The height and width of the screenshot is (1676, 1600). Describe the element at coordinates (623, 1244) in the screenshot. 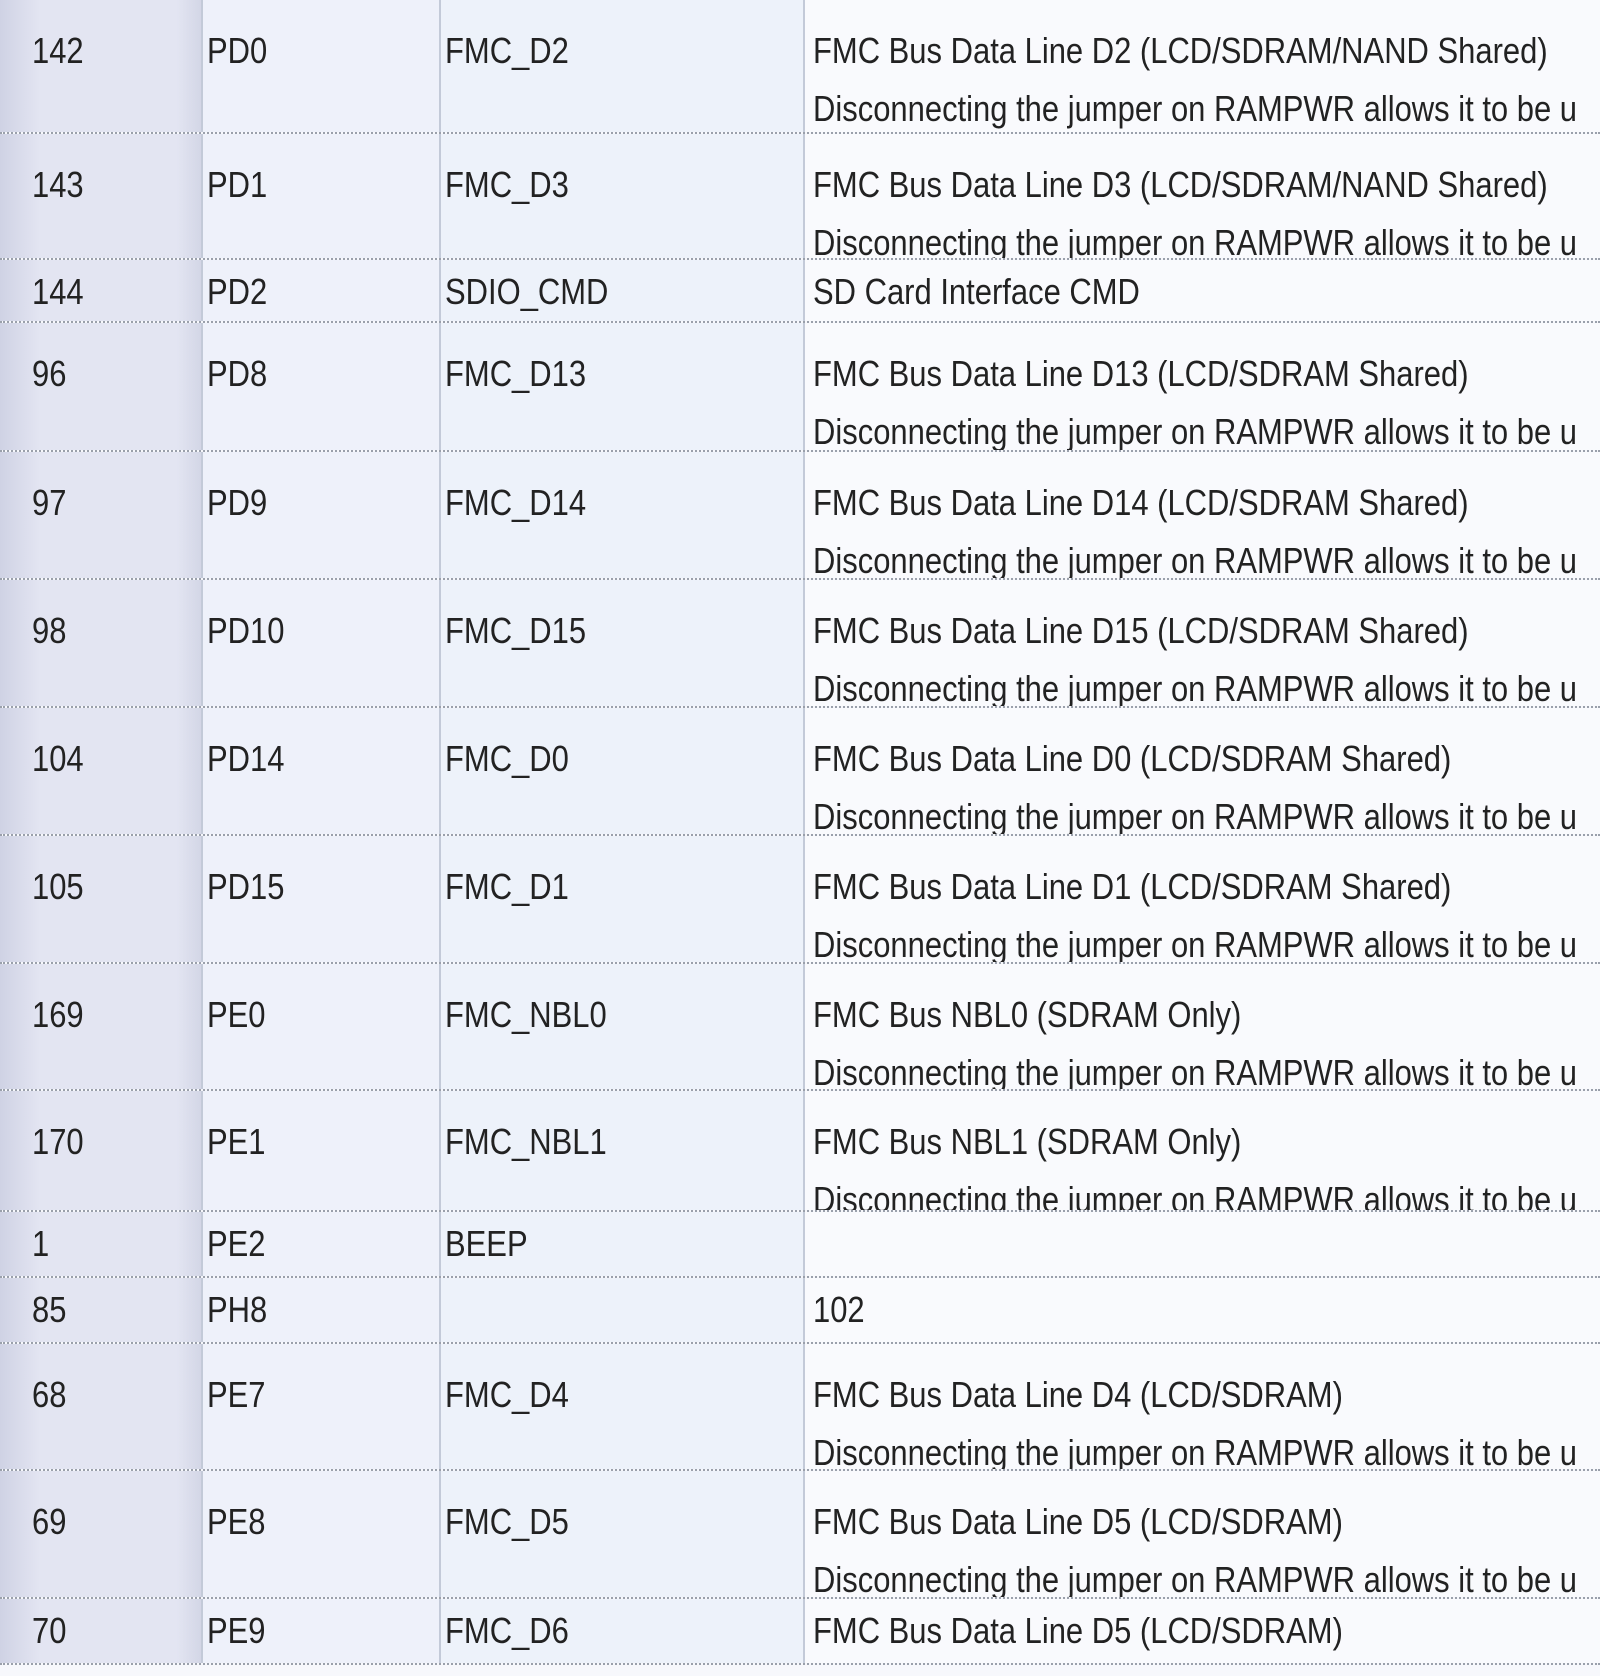

I see `function-cell: BEEP` at that location.